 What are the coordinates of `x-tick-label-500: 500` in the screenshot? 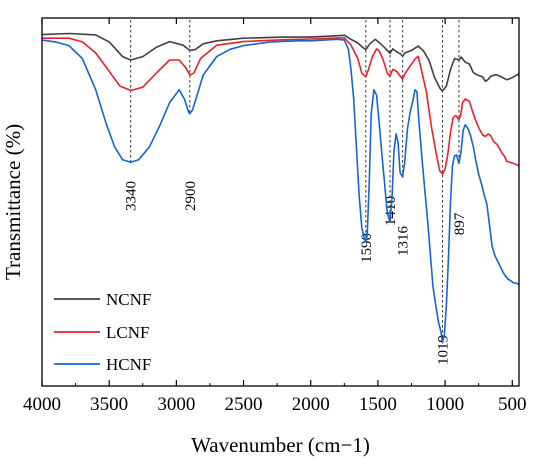 It's located at (512, 404).